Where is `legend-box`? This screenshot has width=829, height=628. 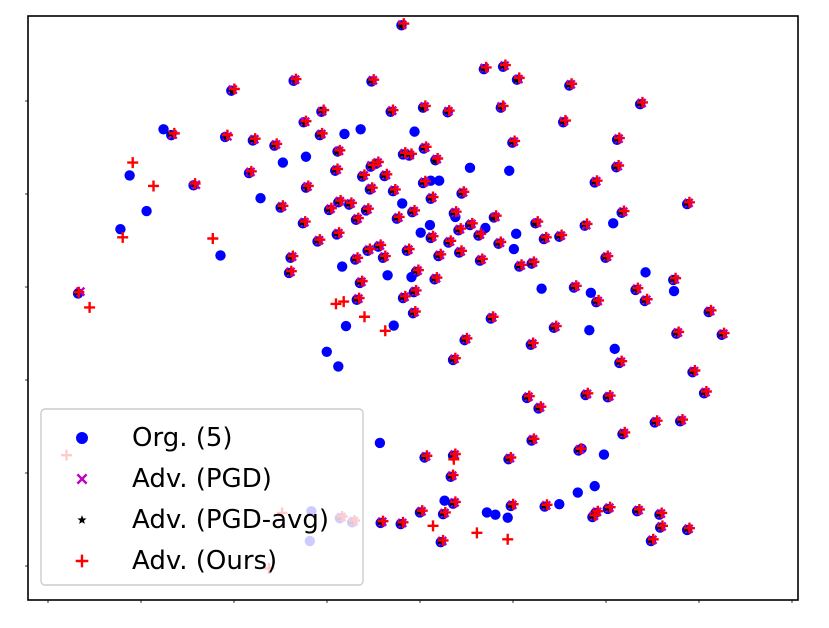 legend-box is located at coordinates (202, 497).